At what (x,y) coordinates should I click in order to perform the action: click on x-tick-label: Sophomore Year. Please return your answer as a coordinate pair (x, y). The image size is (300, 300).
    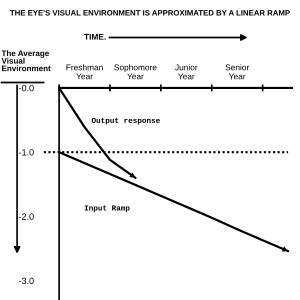
    Looking at the image, I should click on (135, 72).